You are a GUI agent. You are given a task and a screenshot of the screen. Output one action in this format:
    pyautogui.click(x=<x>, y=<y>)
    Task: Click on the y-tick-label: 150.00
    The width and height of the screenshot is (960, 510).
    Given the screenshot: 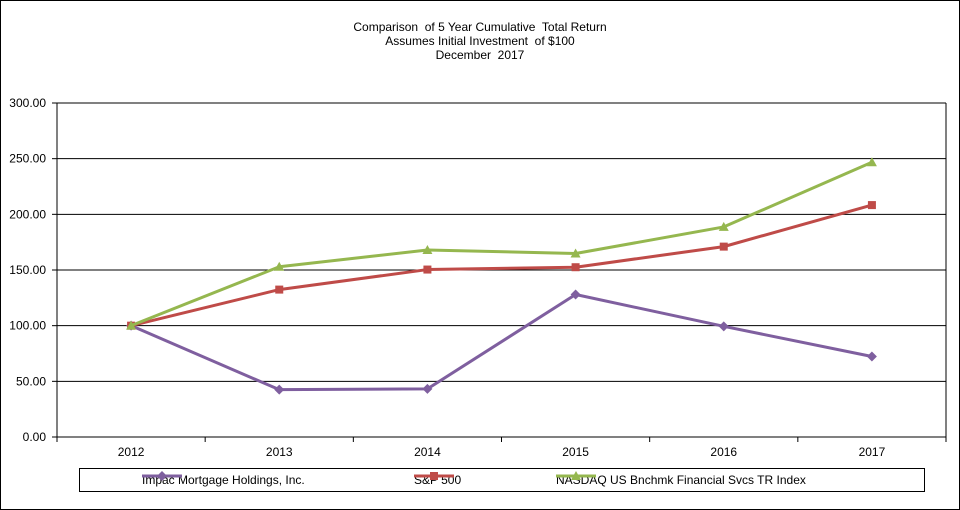 What is the action you would take?
    pyautogui.click(x=27, y=270)
    